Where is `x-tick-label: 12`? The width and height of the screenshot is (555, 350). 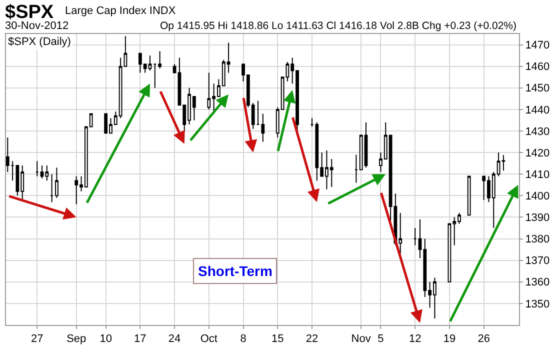
x-tick-label: 12 is located at coordinates (415, 339).